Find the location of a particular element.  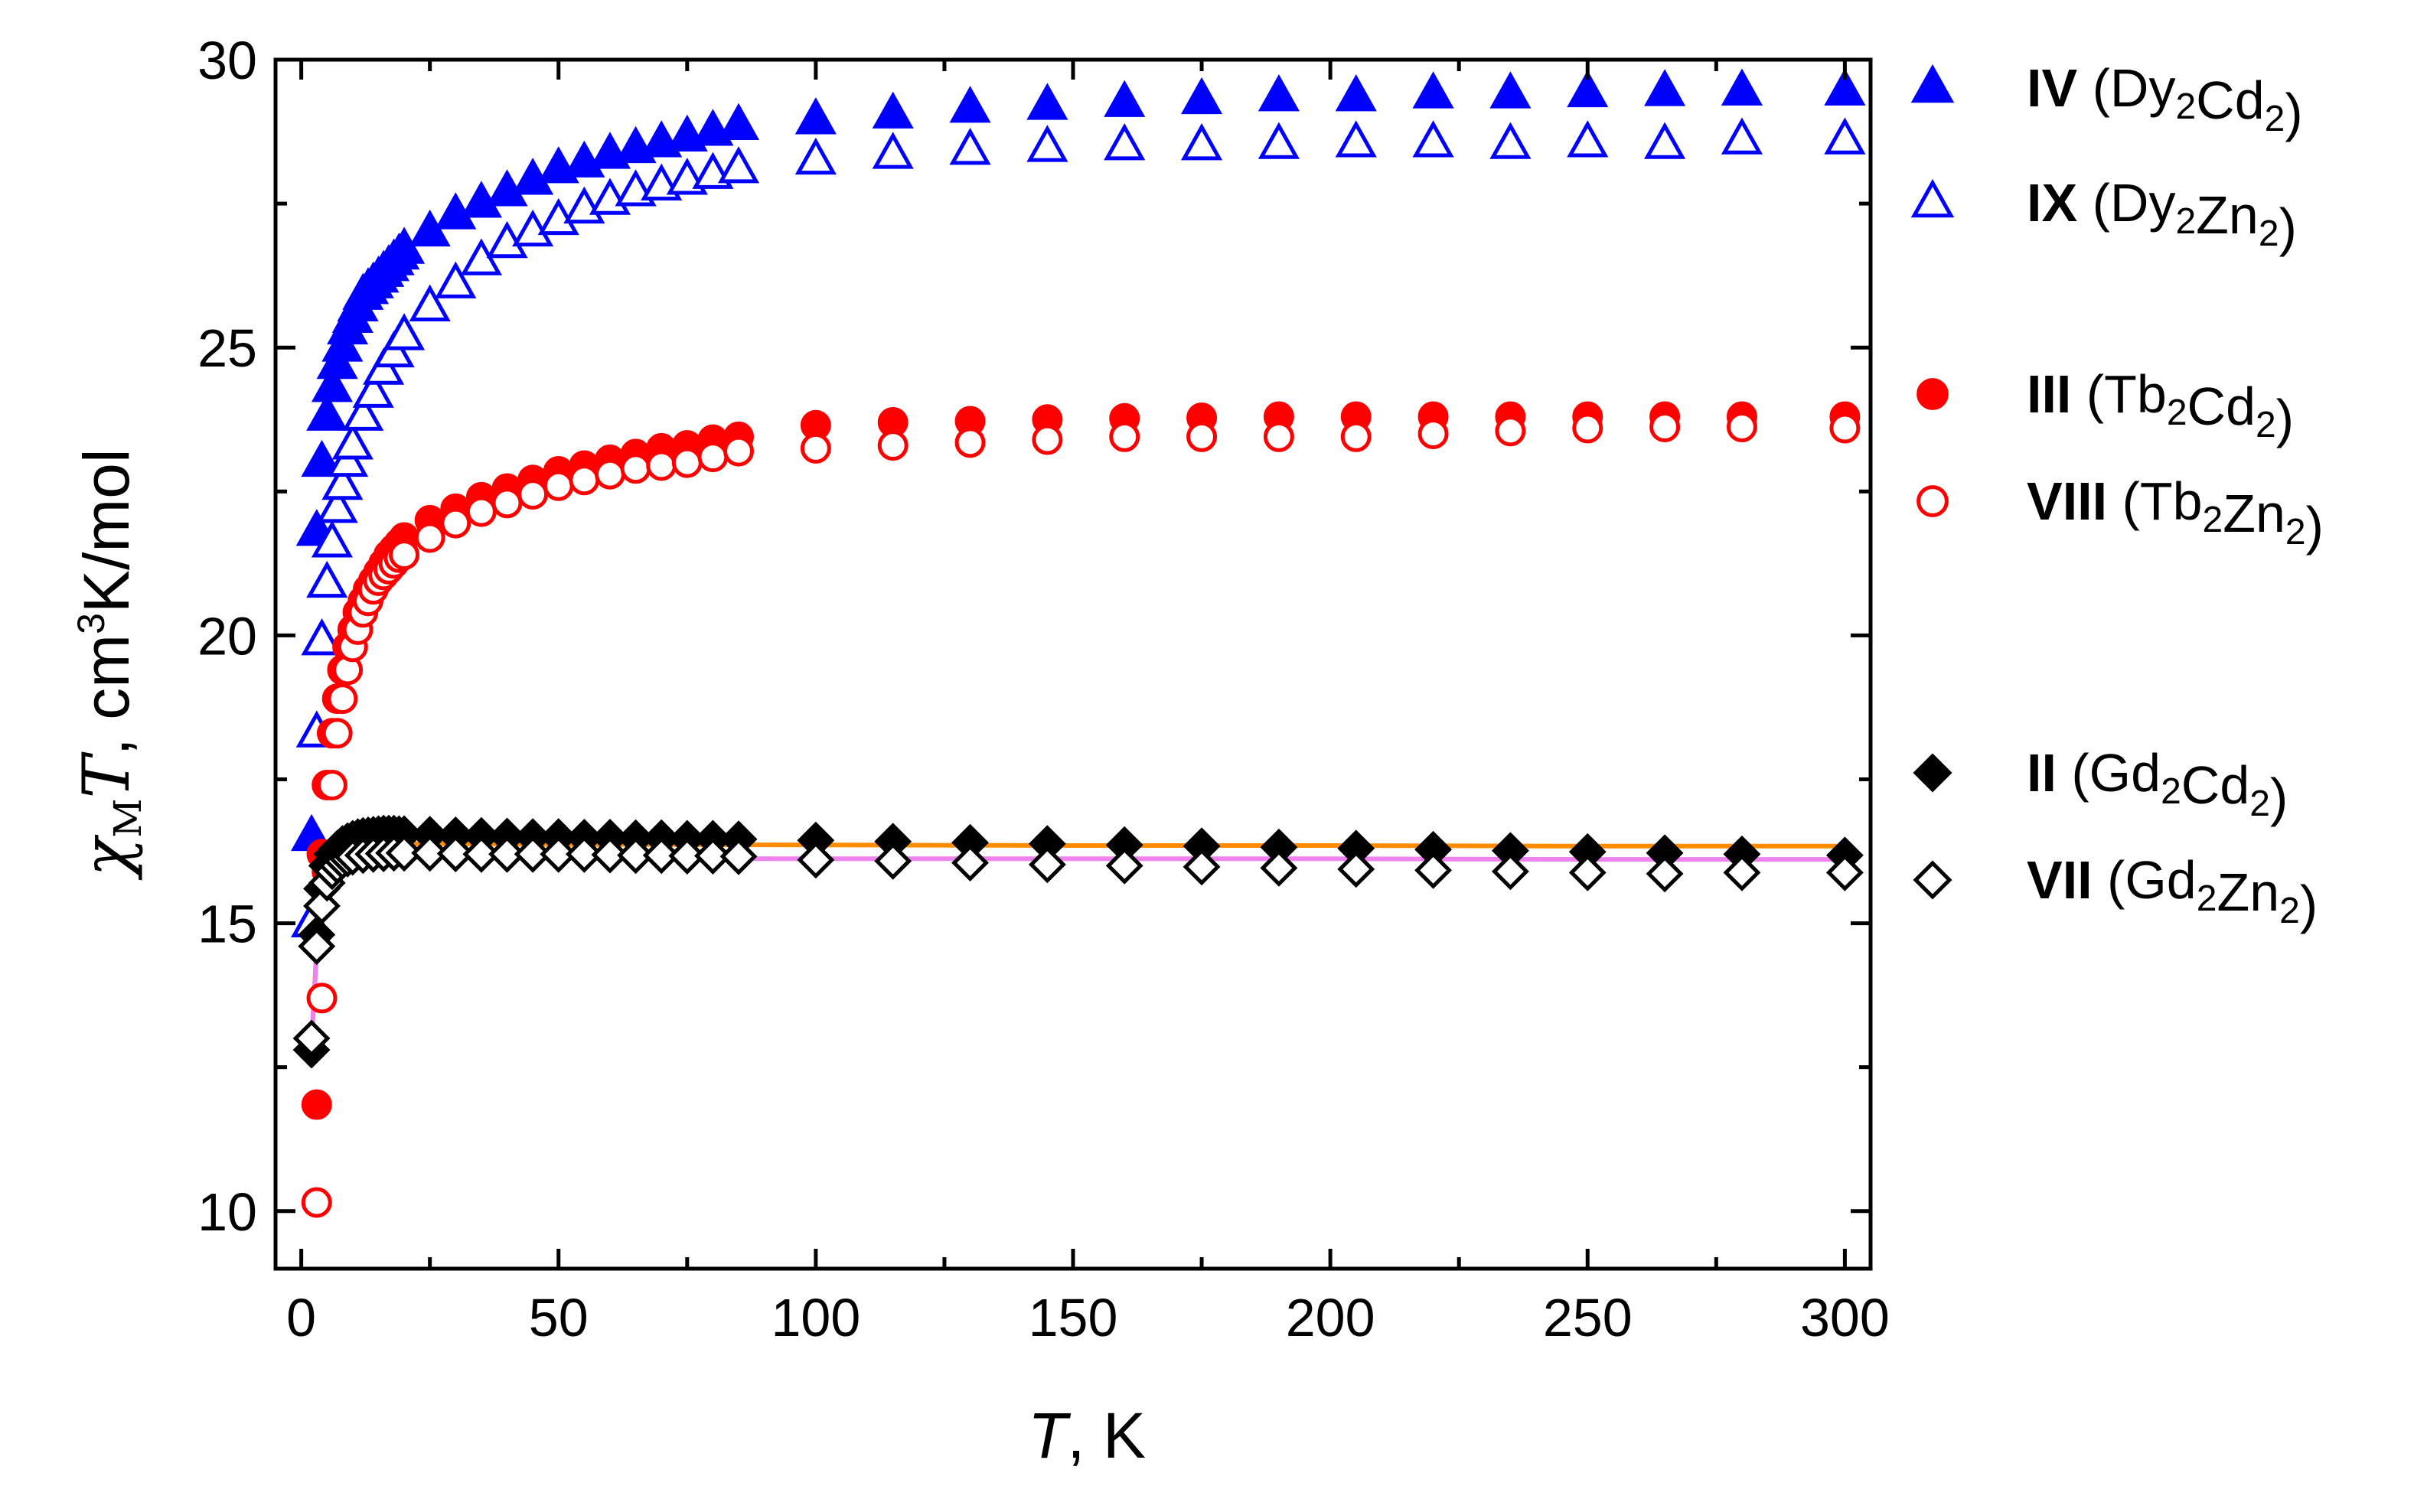

legend-entry-VIII: VIII (Tb2Zn2) is located at coordinates (2120, 513).